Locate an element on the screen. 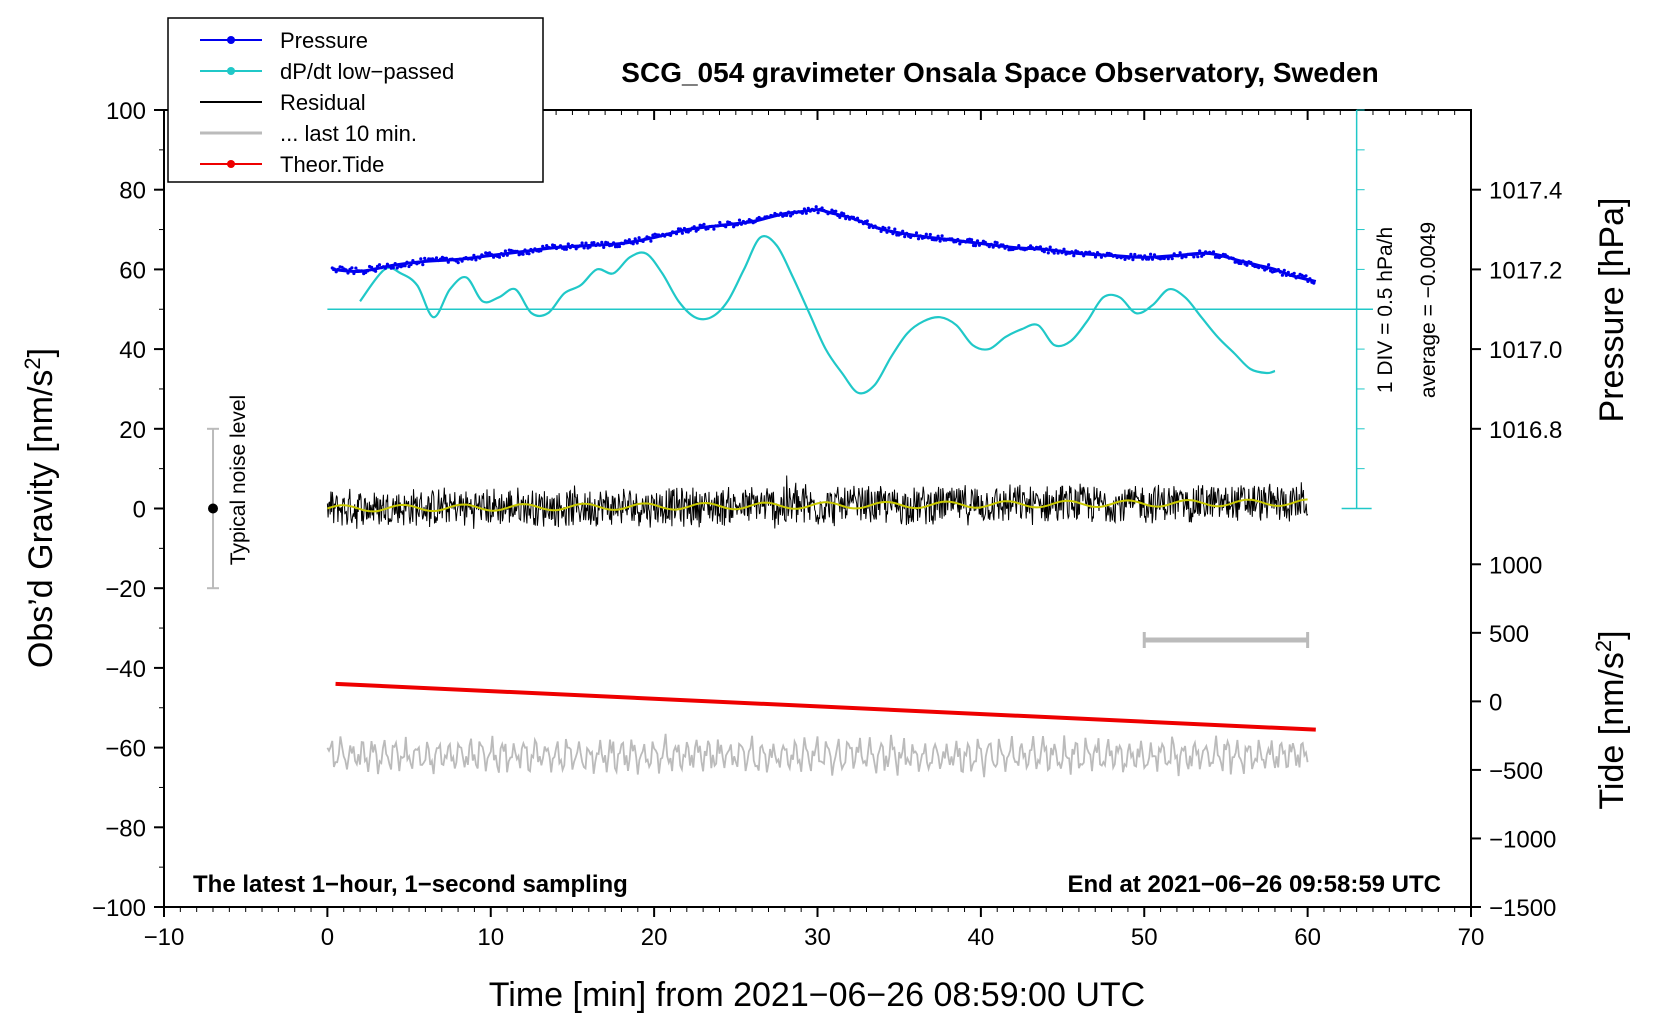 The width and height of the screenshot is (1660, 1020). dpdt-series-line is located at coordinates (817, 315).